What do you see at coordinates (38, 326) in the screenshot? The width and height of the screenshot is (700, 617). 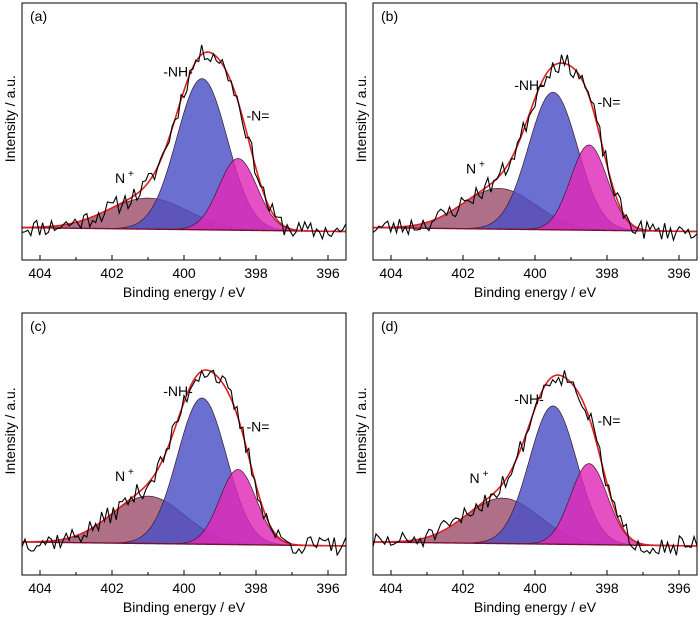 I see `panel-label: (c)` at bounding box center [38, 326].